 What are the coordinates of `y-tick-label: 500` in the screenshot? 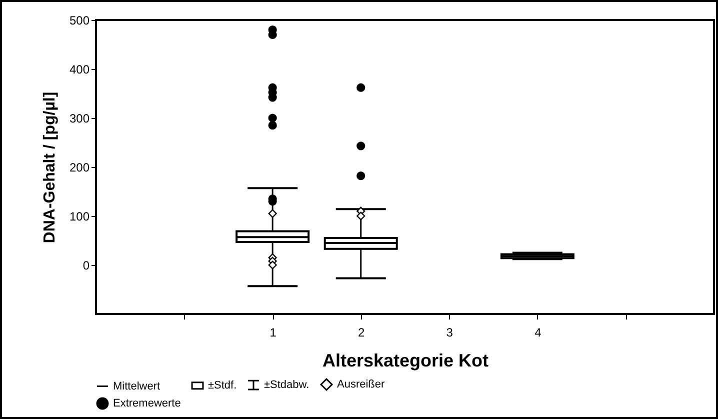 It's located at (79, 21).